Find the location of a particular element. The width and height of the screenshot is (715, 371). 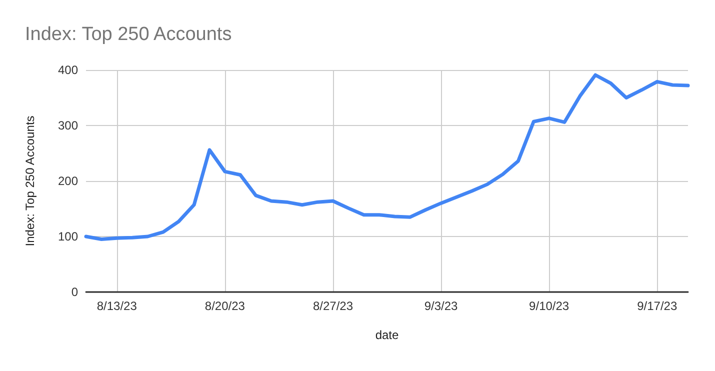

x-tick-label: 8/20/23 is located at coordinates (225, 306).